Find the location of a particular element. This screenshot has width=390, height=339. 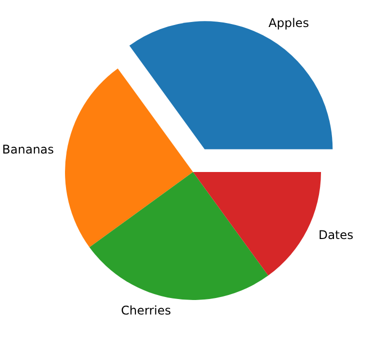

slice-label: Cherries is located at coordinates (145, 310).